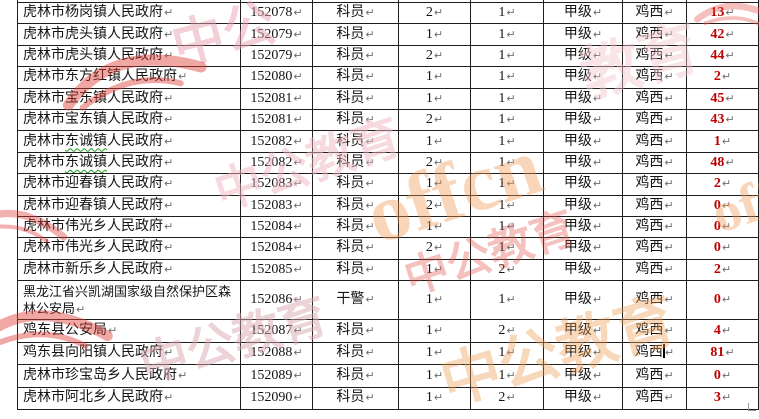 The width and height of the screenshot is (759, 419). What do you see at coordinates (276, 205) in the screenshot?
I see `code-cell: 152083↵` at bounding box center [276, 205].